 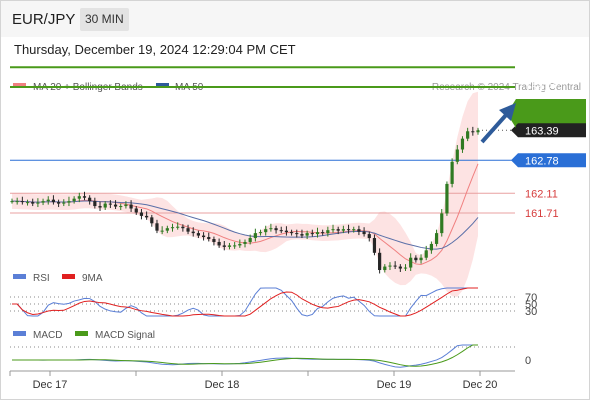 I want to click on level-tag: 163.39, so click(x=548, y=130).